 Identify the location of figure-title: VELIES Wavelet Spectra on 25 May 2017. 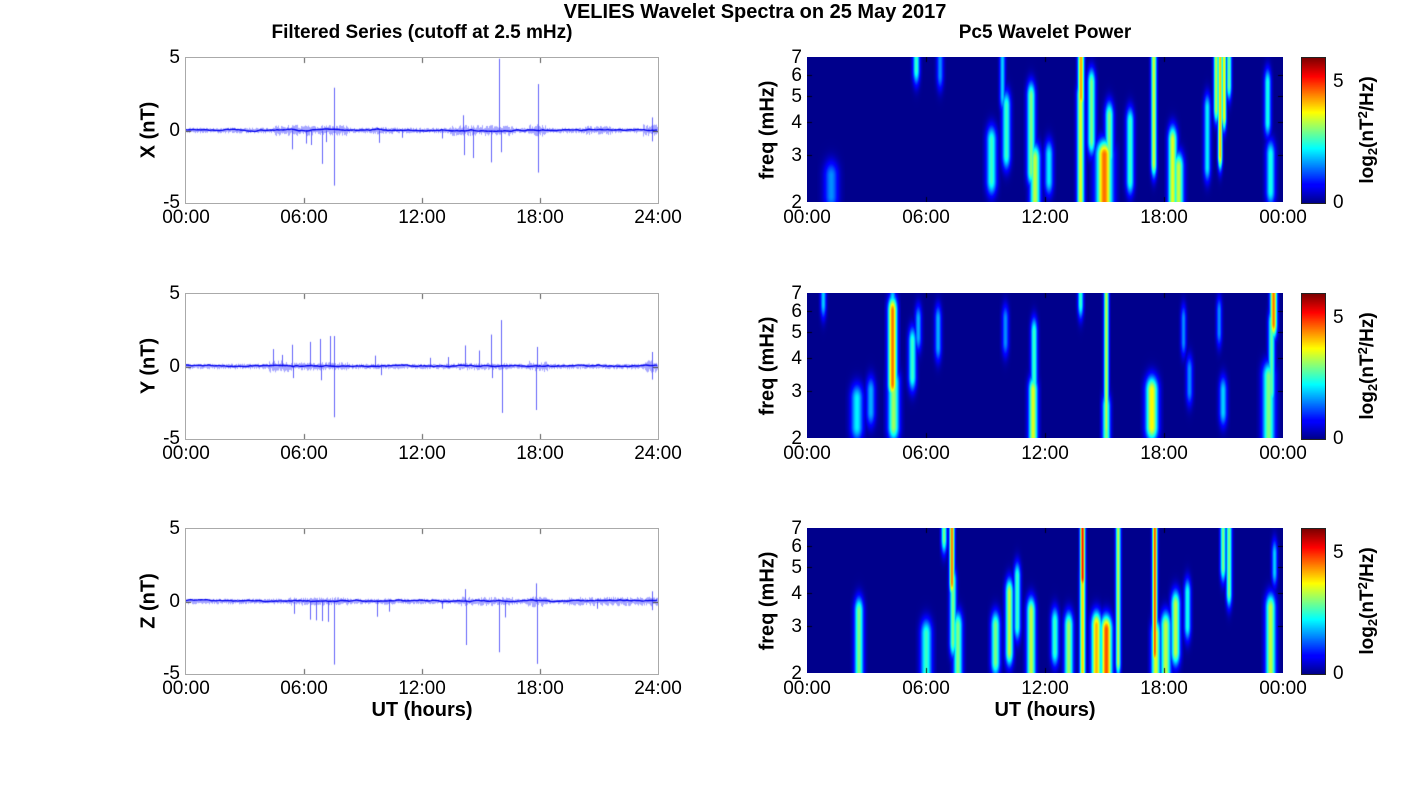
(755, 12).